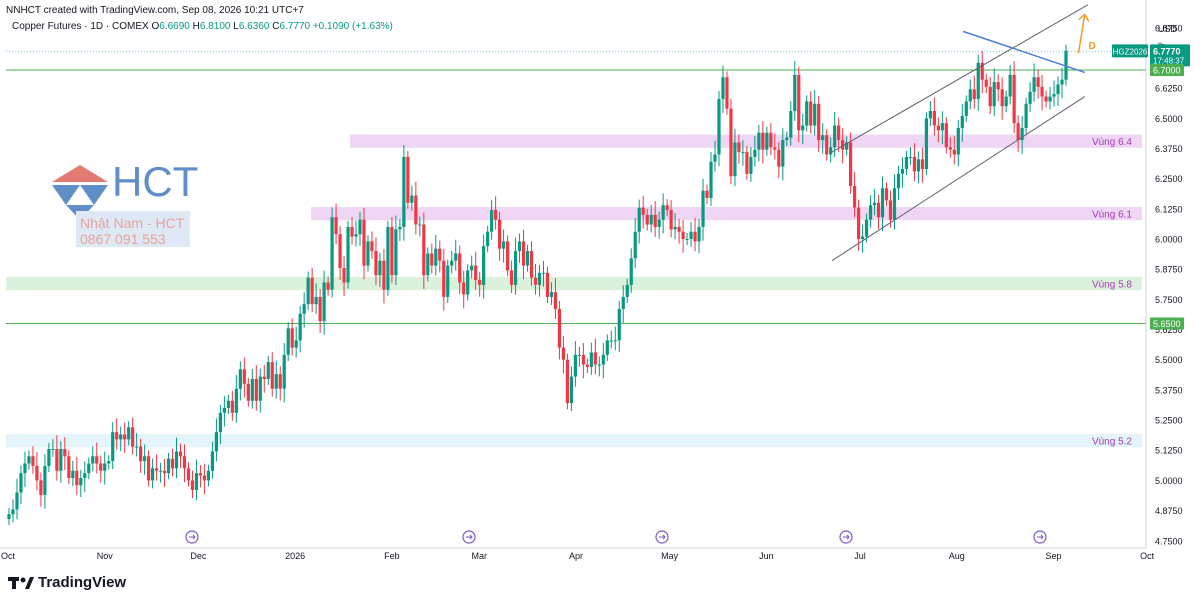 The image size is (1200, 604). I want to click on watermark-line1: Nhật Nam - HCT, so click(132, 223).